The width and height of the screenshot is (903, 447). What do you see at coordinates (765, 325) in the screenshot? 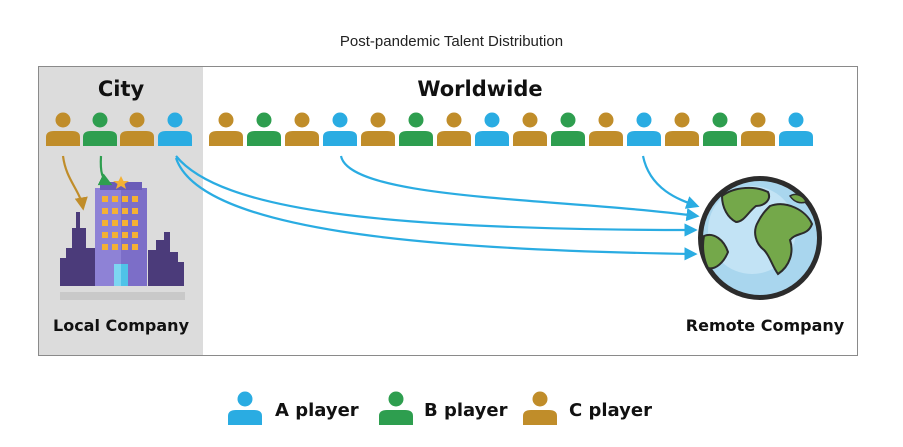
I see `remote-company-label: Remote Company` at bounding box center [765, 325].